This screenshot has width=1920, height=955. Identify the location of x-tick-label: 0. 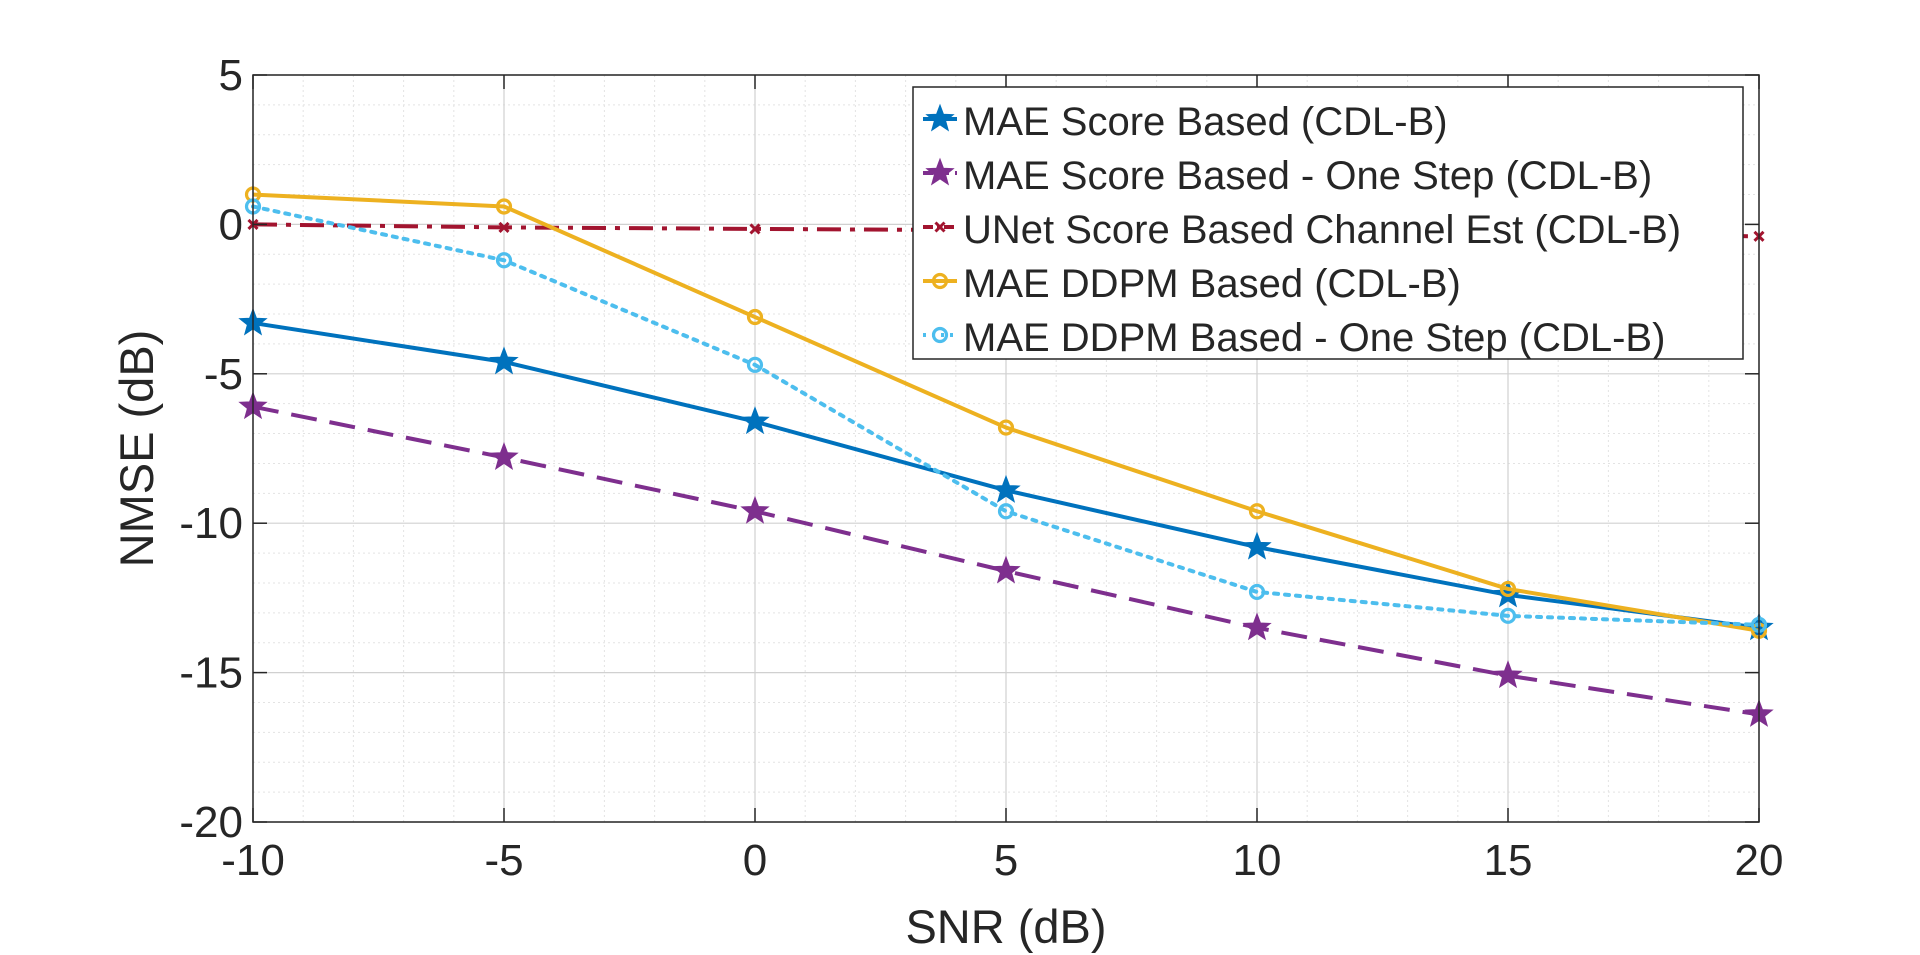
(755, 860).